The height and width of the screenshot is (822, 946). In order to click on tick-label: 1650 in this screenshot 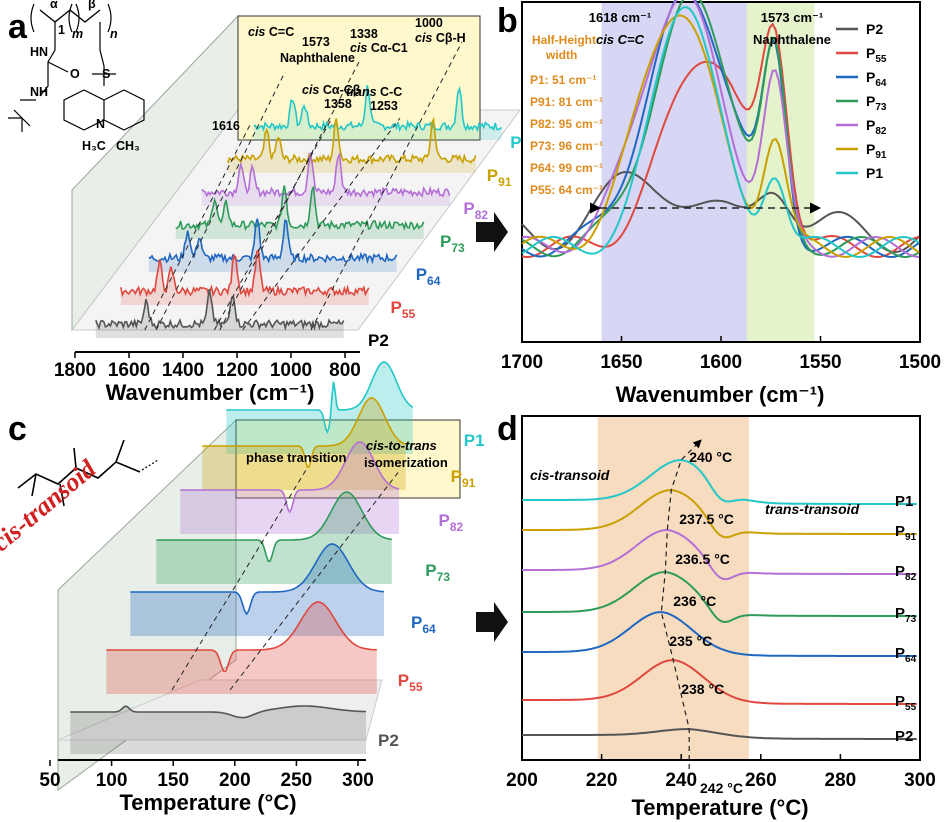, I will do `click(621, 362)`.